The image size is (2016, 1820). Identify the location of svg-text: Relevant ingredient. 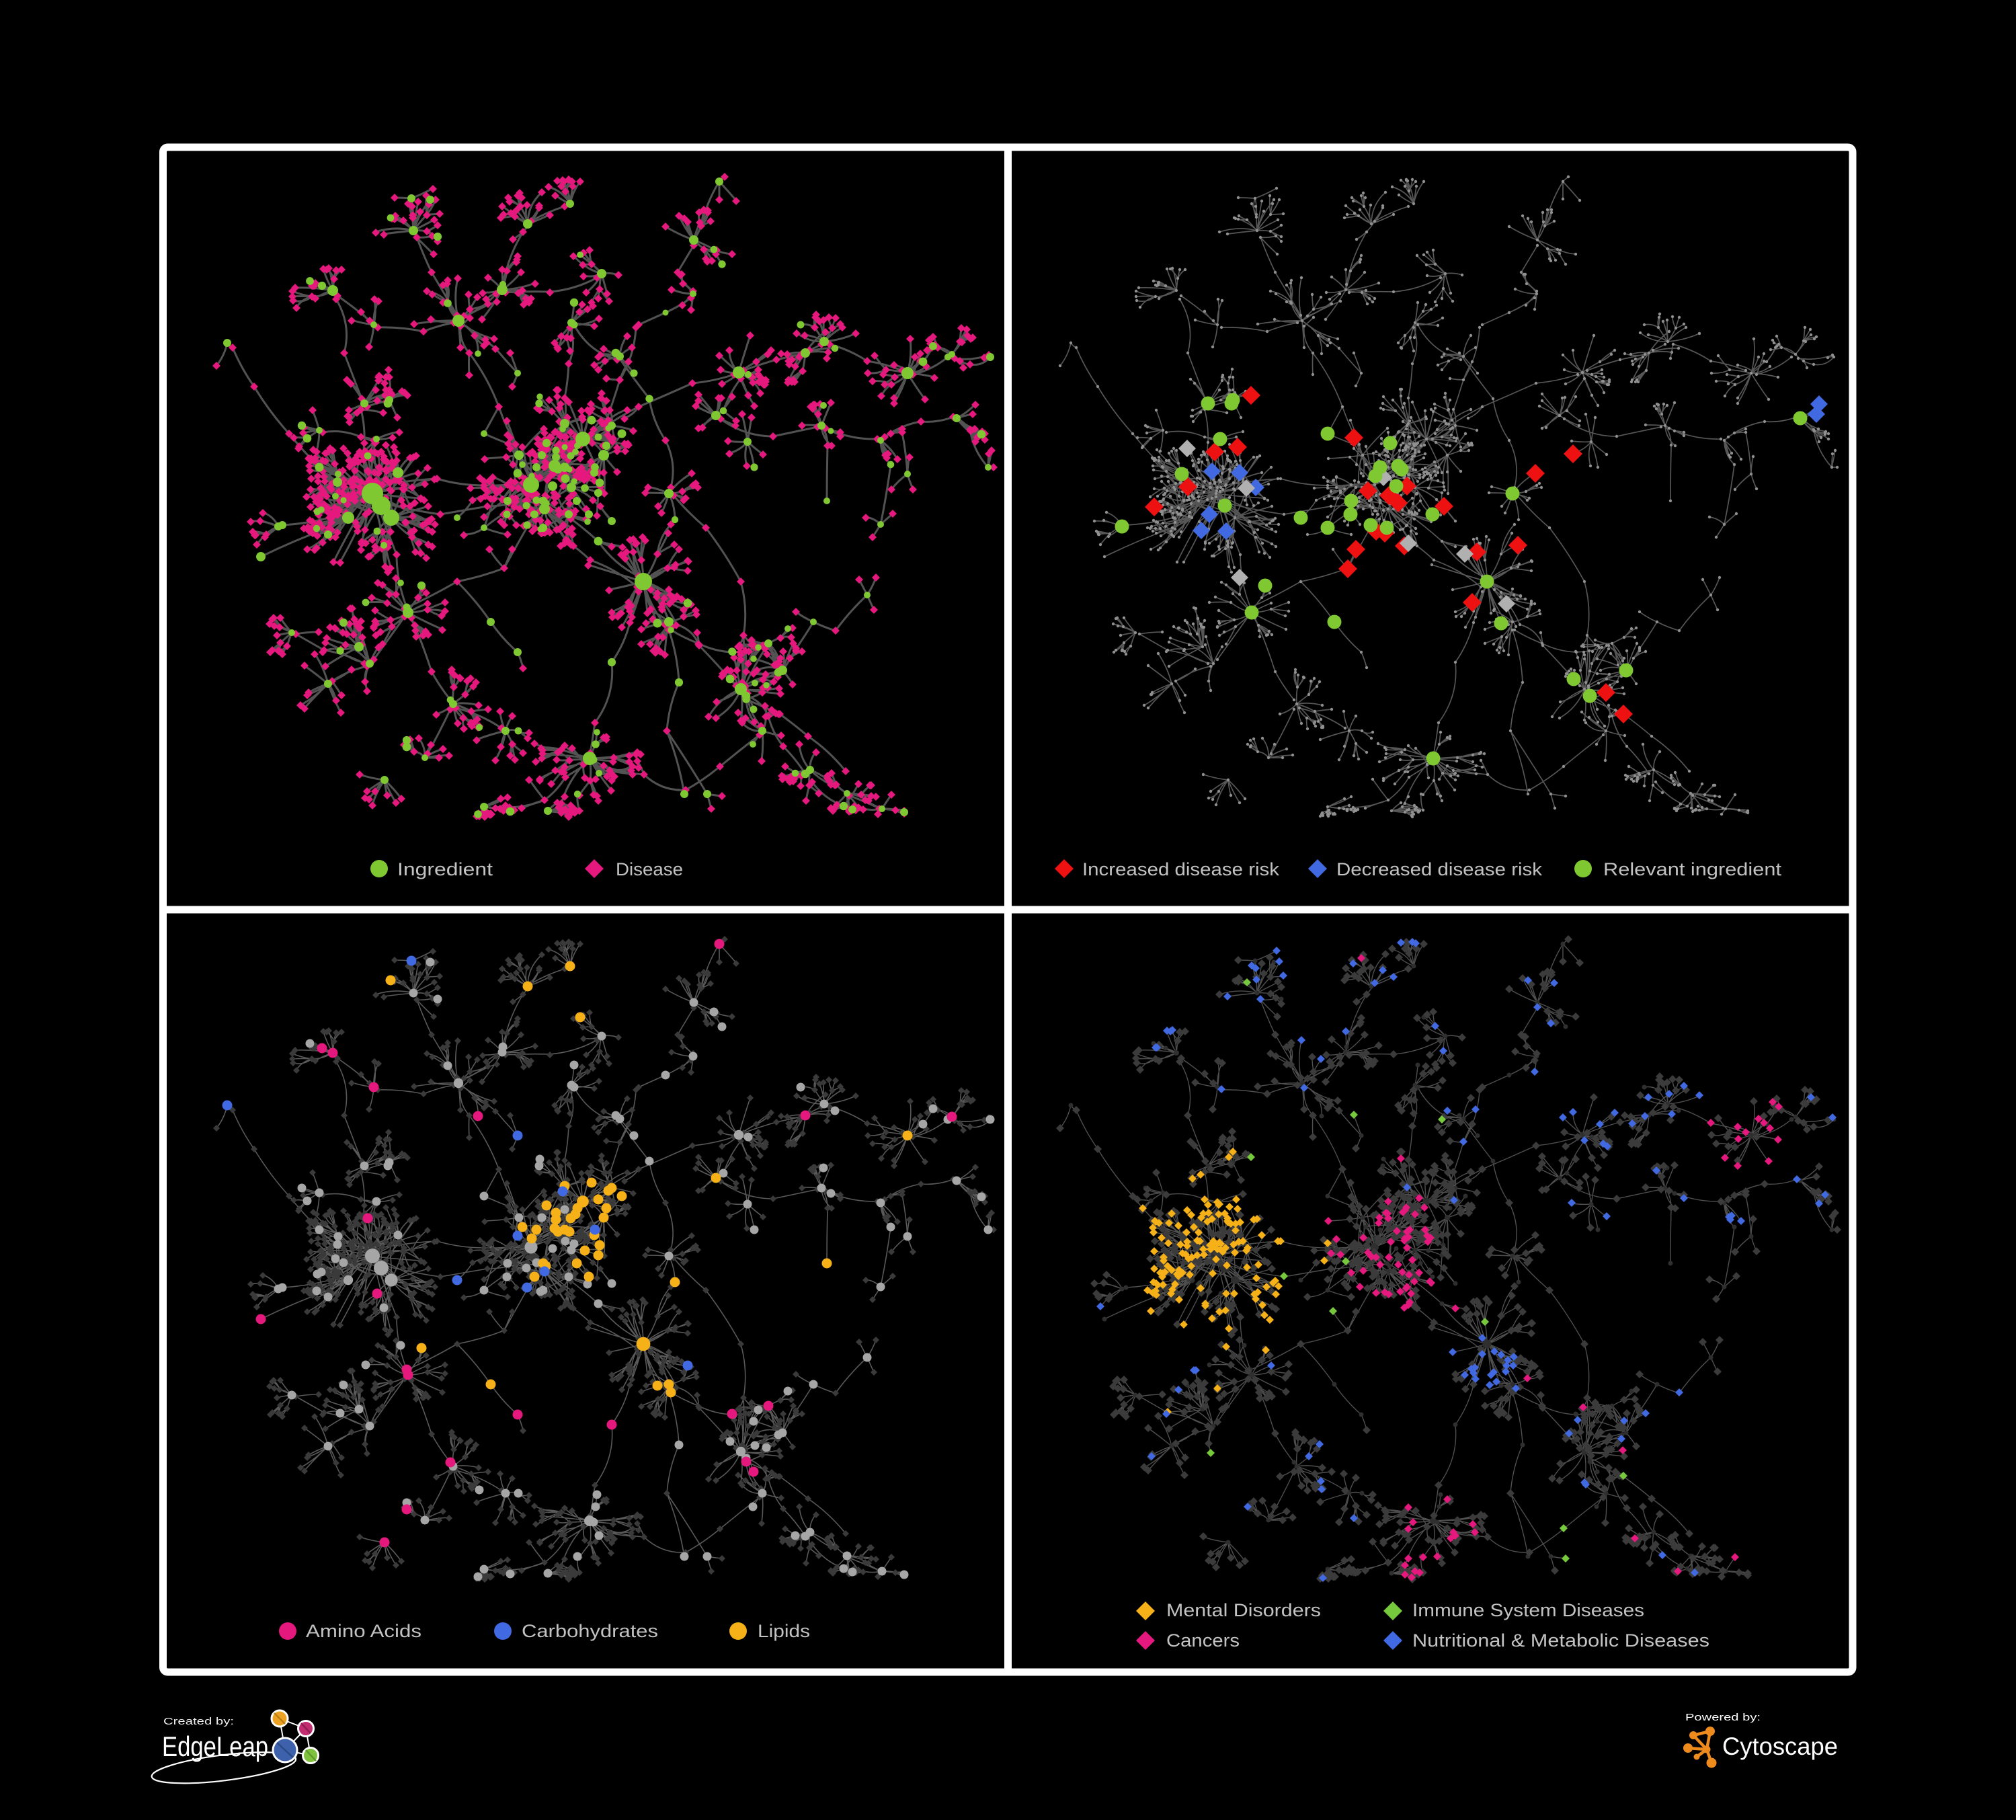
(1692, 869).